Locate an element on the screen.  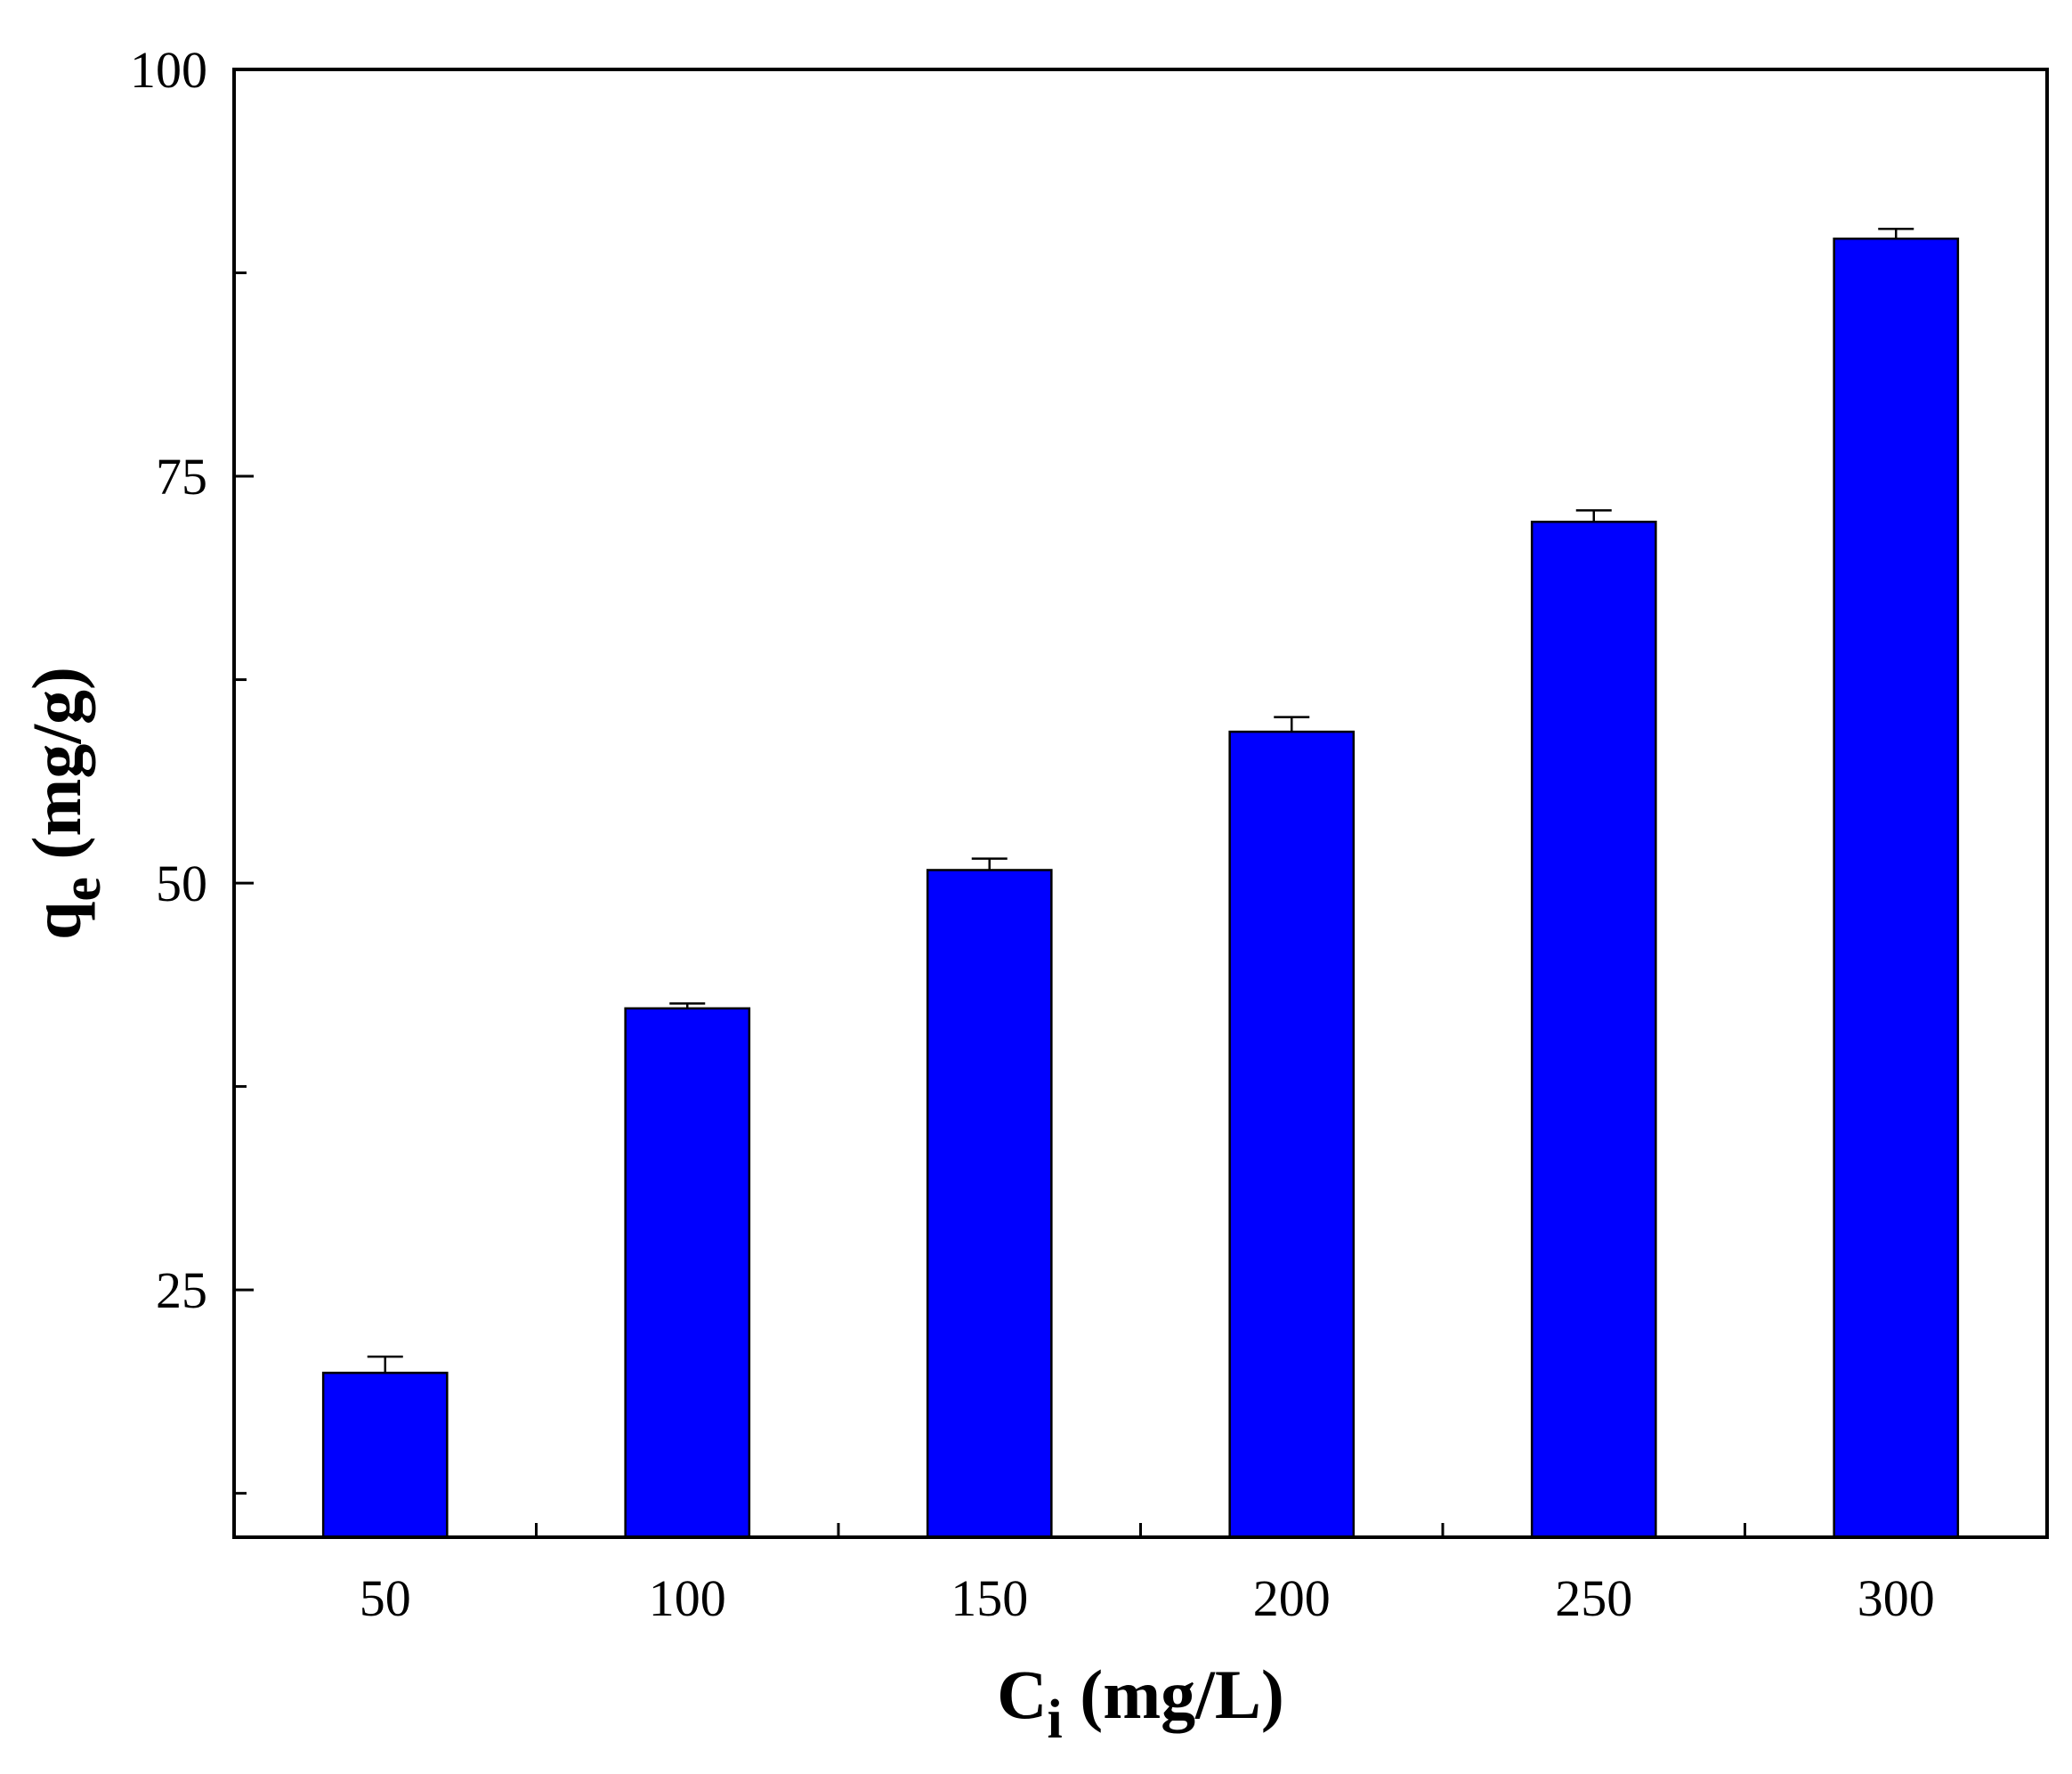
y-axis-title: qe (mg/g) is located at coordinates (65, 803).